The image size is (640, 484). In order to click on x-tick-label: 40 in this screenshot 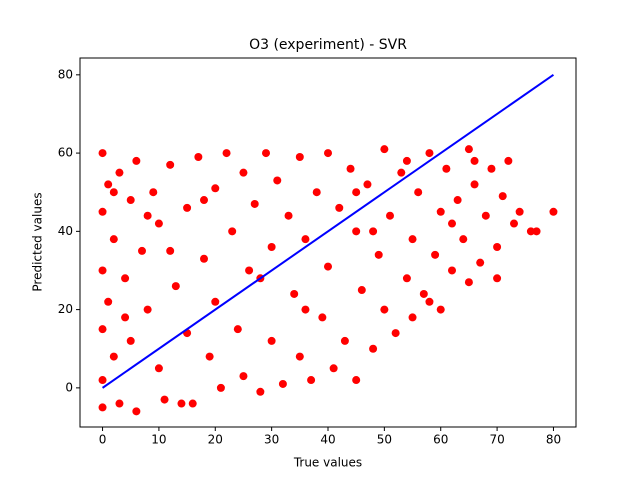, I will do `click(327, 440)`.